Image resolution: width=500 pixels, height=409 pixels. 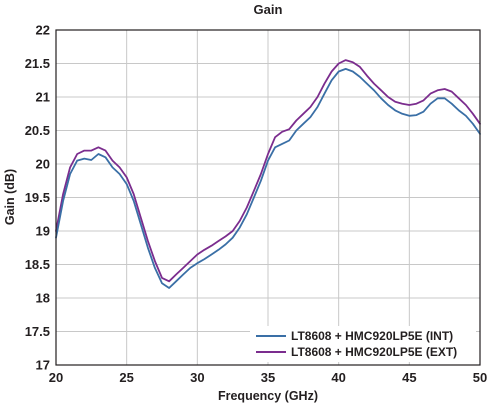 I want to click on y-tick-label: 19.5, so click(x=37, y=197).